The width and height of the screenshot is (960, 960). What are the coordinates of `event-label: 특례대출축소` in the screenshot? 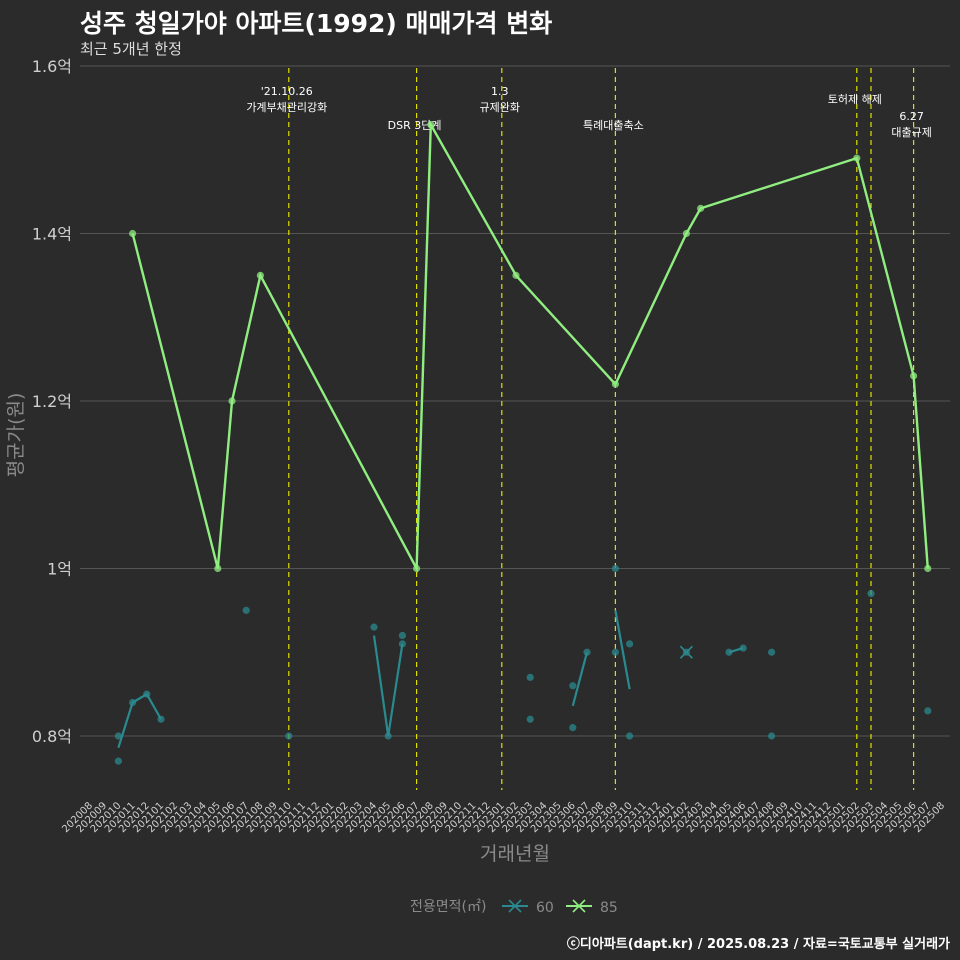 It's located at (613, 125).